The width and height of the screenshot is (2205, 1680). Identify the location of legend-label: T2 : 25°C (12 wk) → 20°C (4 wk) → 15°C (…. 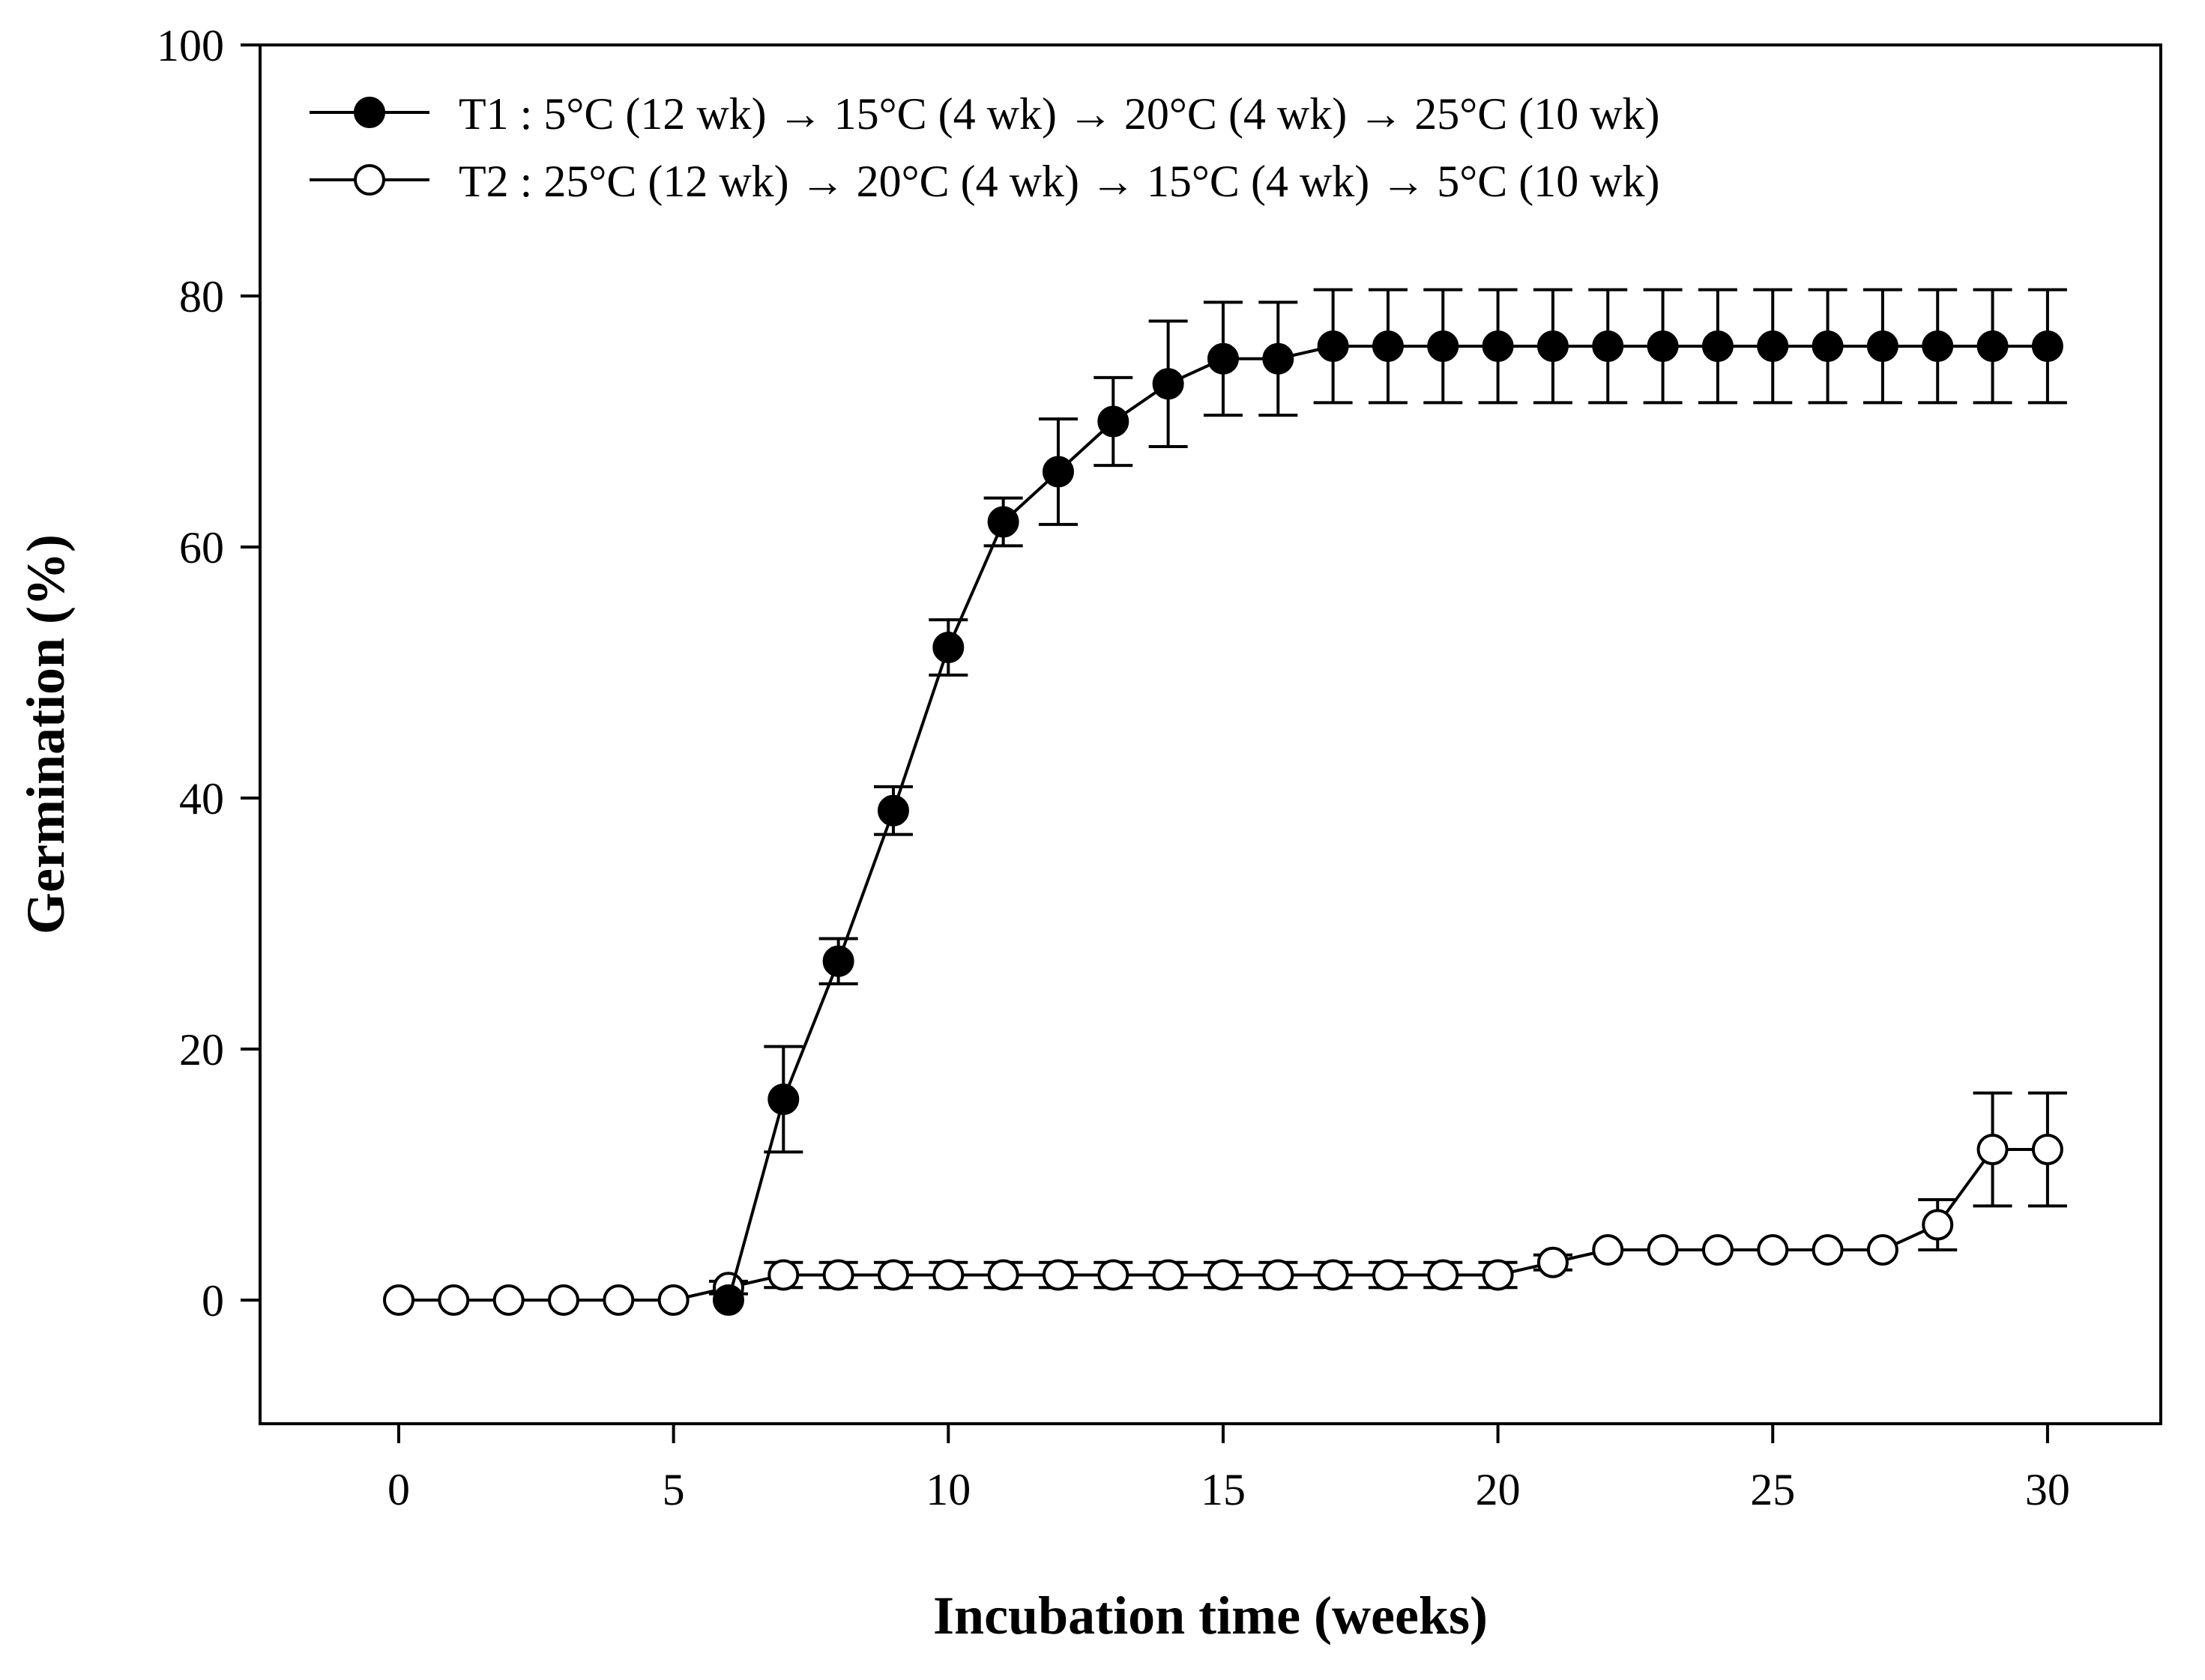
(1059, 181).